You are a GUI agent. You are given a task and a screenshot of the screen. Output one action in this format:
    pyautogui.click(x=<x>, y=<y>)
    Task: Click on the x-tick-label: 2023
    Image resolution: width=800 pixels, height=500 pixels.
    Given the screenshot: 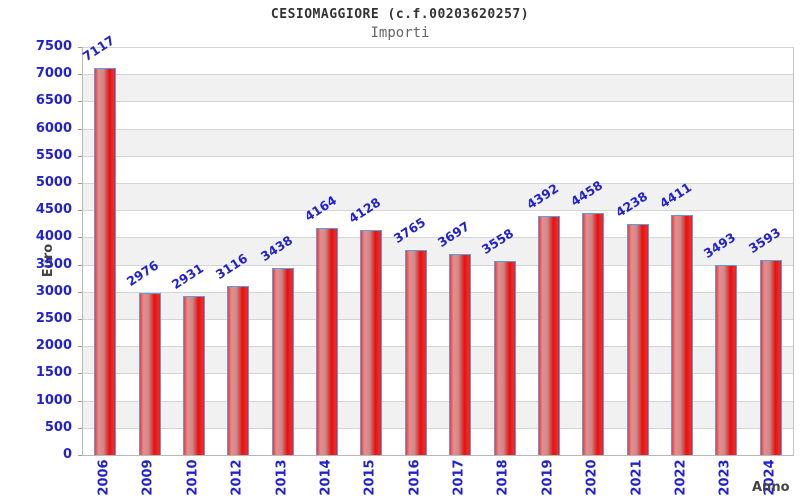 What is the action you would take?
    pyautogui.click(x=725, y=477)
    